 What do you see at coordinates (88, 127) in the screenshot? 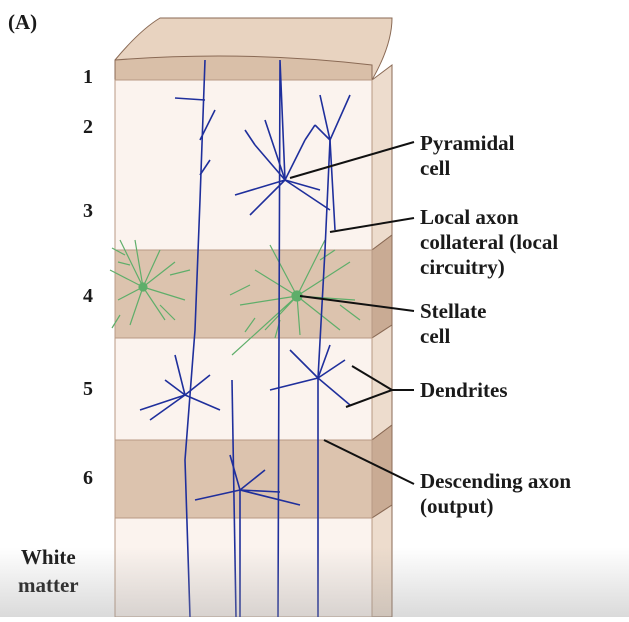
I see `layer-label-2: 2` at bounding box center [88, 127].